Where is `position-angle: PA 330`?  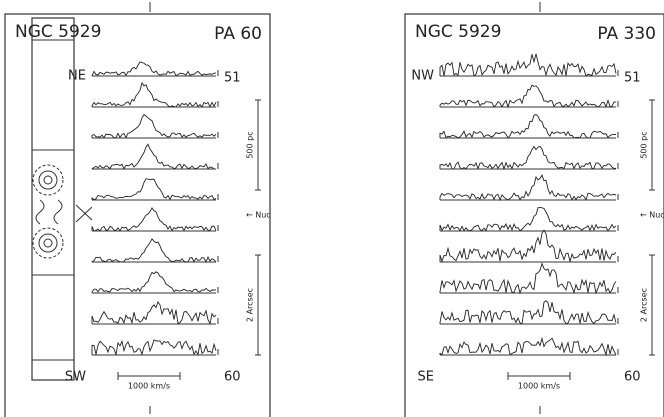 position-angle: PA 330 is located at coordinates (626, 34).